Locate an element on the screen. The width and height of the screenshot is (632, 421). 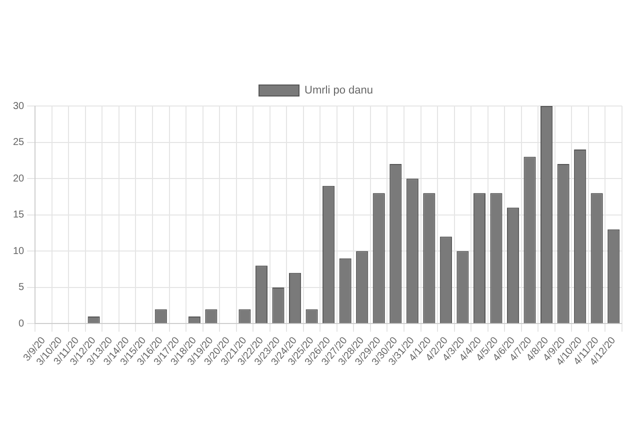
y-tick-label: 0 is located at coordinates (21, 324).